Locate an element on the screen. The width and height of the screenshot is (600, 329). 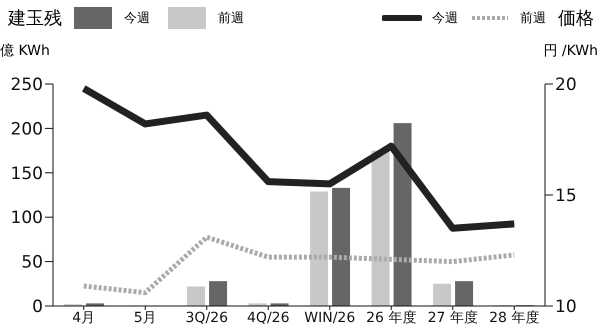
y-tick-label: 0 is located at coordinates (37, 307).